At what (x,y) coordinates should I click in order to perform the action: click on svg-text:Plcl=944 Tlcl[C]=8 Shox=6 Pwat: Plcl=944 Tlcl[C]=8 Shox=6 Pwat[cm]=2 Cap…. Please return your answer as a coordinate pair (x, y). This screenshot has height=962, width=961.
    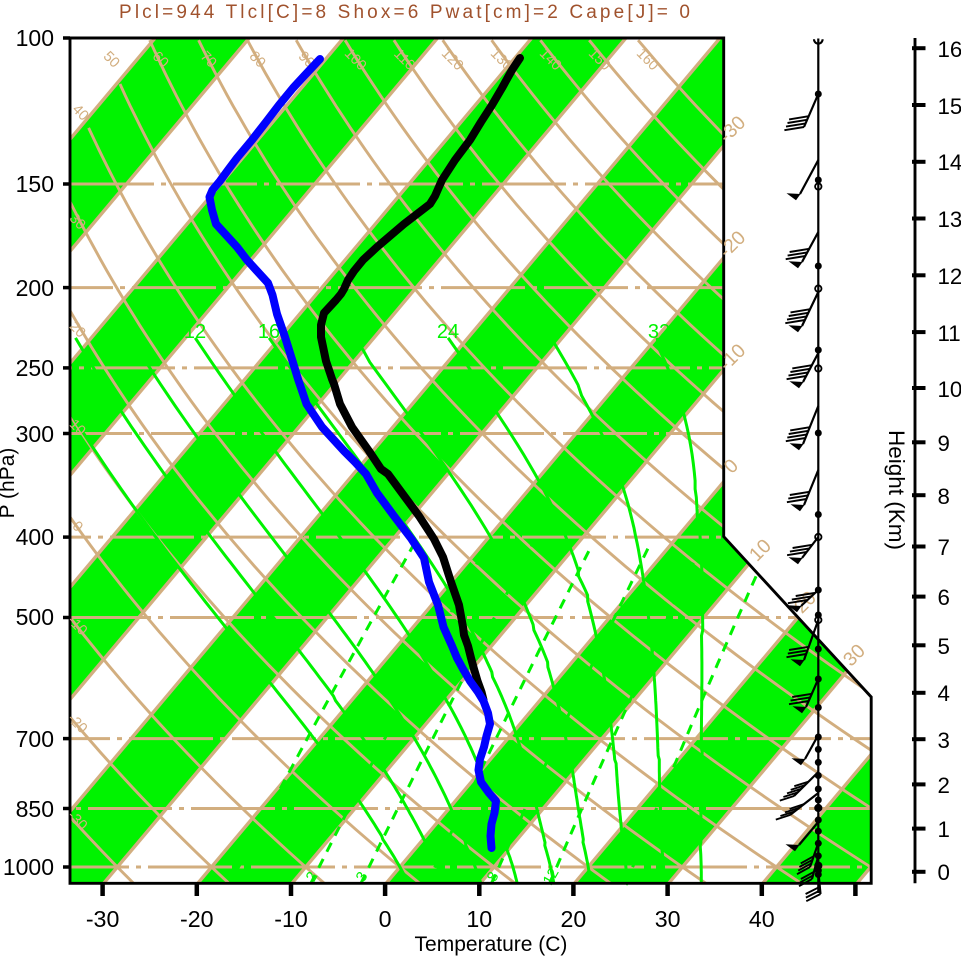
    Looking at the image, I should click on (404, 12).